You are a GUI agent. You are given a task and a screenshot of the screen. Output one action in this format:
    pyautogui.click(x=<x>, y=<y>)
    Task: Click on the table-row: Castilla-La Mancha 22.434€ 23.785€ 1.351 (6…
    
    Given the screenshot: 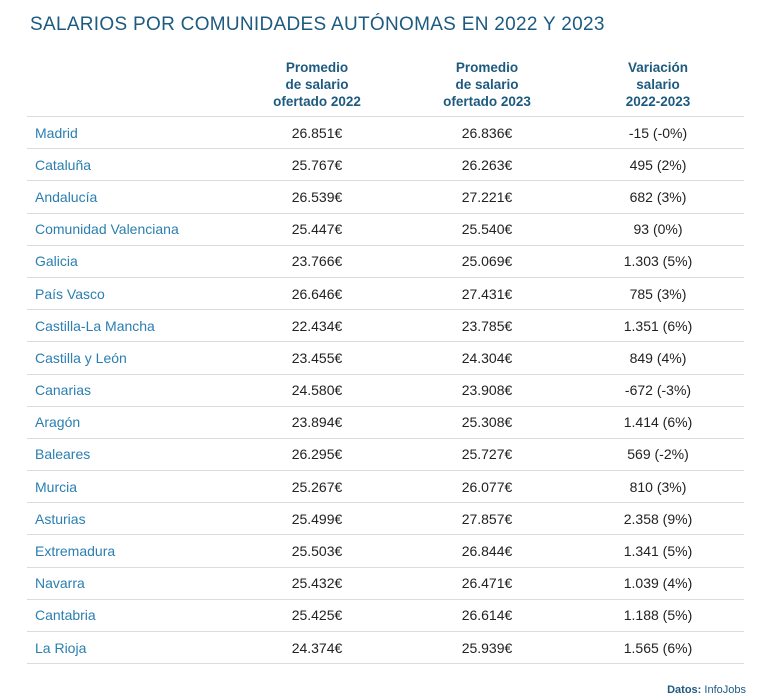 What is the action you would take?
    pyautogui.click(x=385, y=326)
    